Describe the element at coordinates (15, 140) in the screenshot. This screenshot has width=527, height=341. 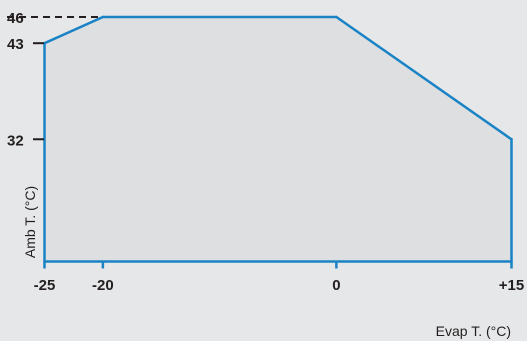
I see `y-tick-label-32: 32` at that location.